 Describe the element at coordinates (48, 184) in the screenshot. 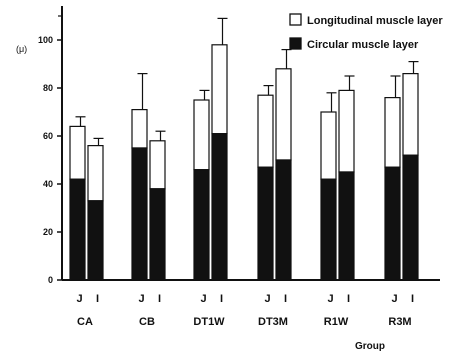

I see `y-tick-label: 40` at that location.